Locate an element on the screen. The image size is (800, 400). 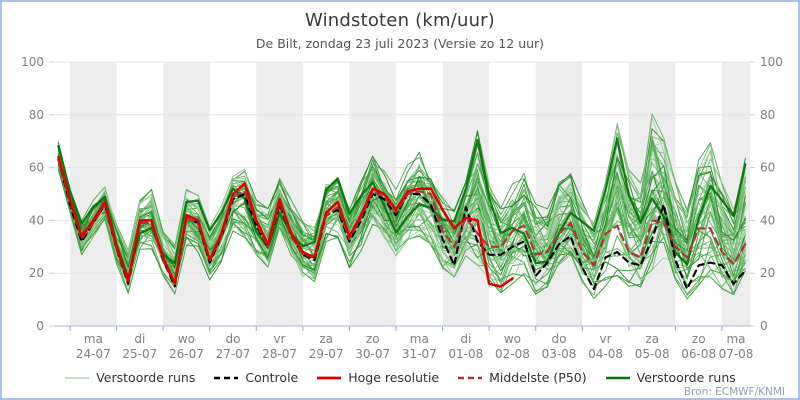
y-axis-label: 40 is located at coordinates (36, 220).